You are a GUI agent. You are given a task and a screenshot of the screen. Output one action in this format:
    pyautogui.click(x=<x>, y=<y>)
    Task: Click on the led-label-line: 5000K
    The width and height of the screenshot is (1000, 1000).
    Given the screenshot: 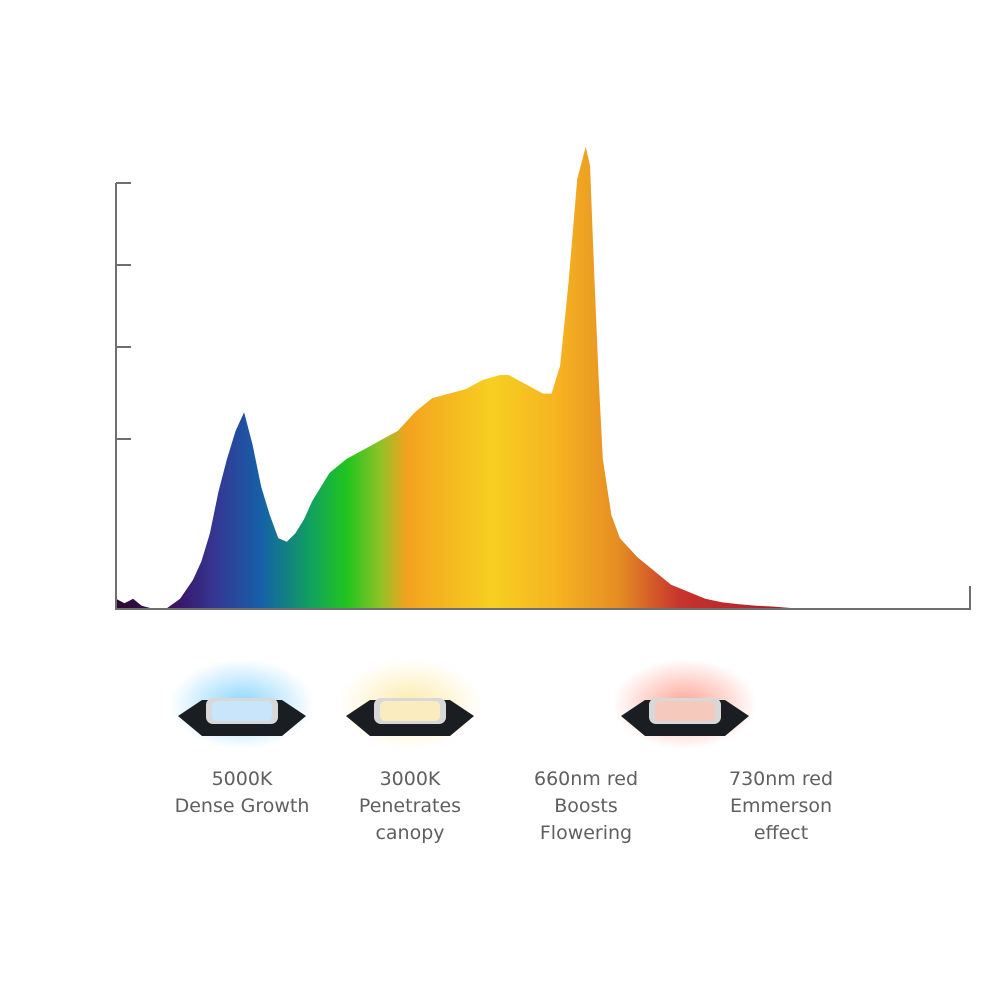 What is the action you would take?
    pyautogui.click(x=242, y=779)
    